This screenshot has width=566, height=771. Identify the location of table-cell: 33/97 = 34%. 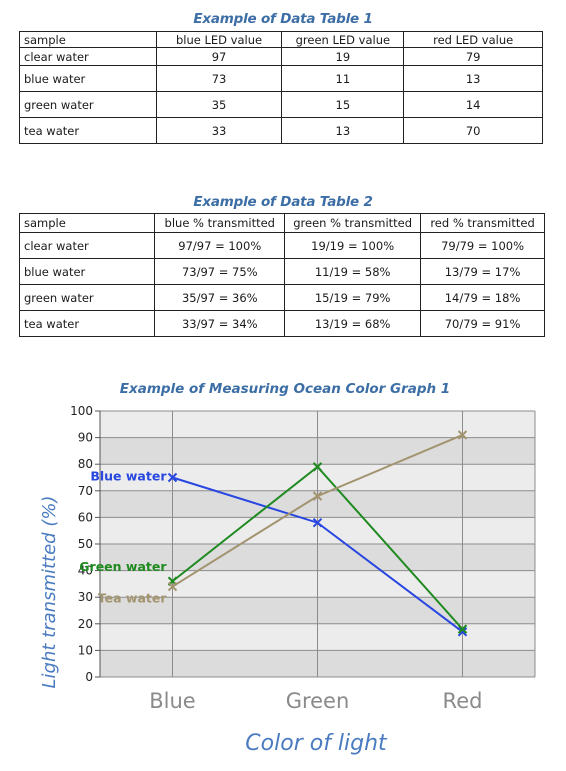
(220, 323).